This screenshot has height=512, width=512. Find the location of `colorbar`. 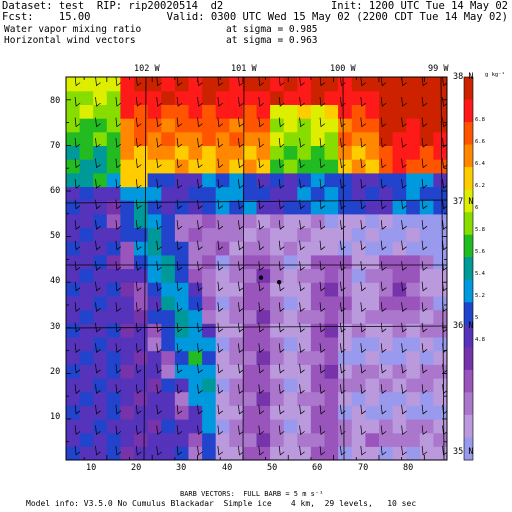

colorbar is located at coordinates (468, 268).